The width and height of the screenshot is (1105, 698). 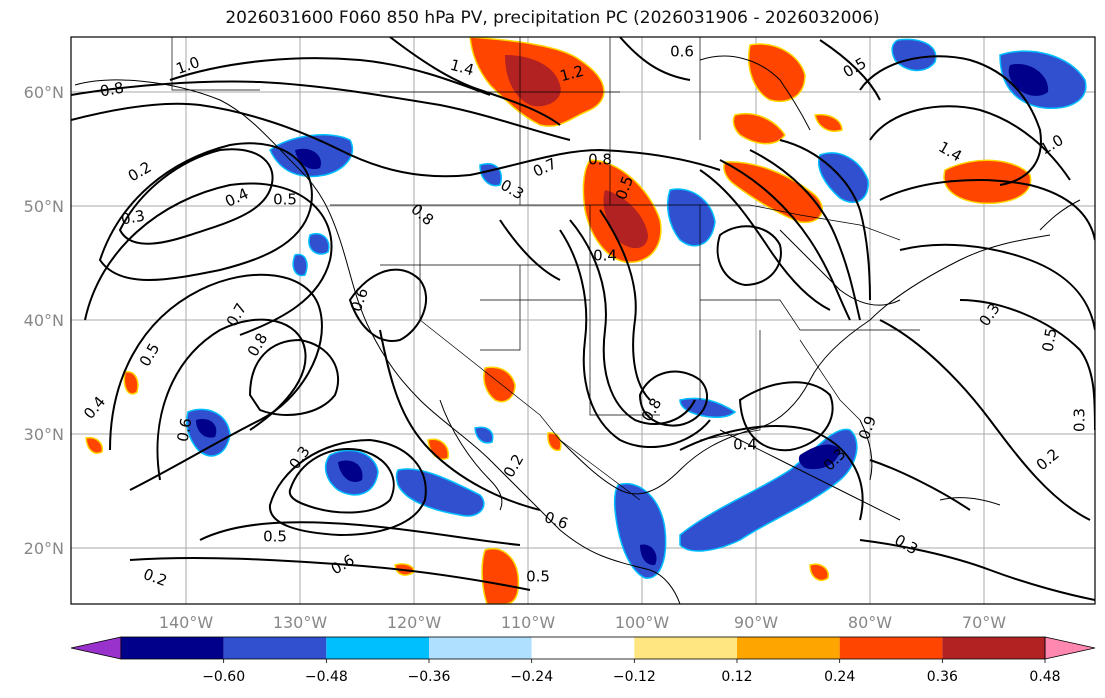 I want to click on contour-label: 1.4, so click(x=462, y=68).